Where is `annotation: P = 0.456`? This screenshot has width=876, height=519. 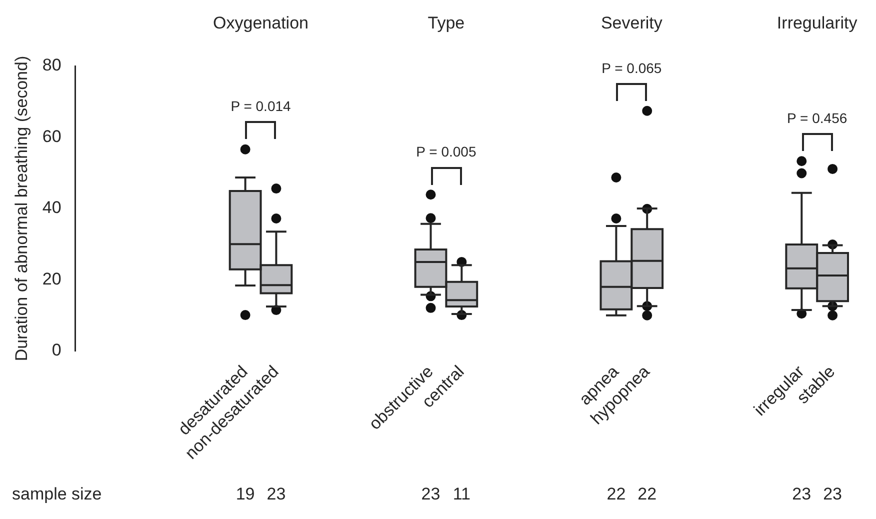
annotation: P = 0.456 is located at coordinates (817, 118).